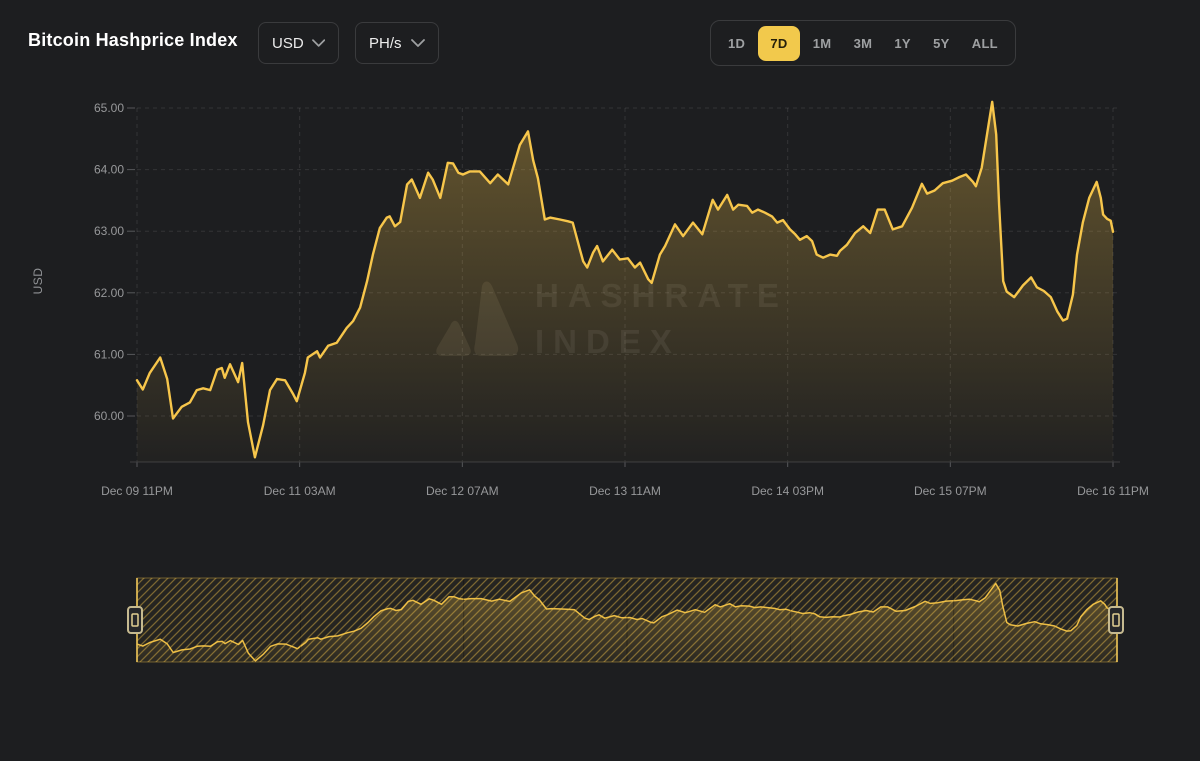  Describe the element at coordinates (109, 108) in the screenshot. I see `y-tick-label: 65.00` at that location.